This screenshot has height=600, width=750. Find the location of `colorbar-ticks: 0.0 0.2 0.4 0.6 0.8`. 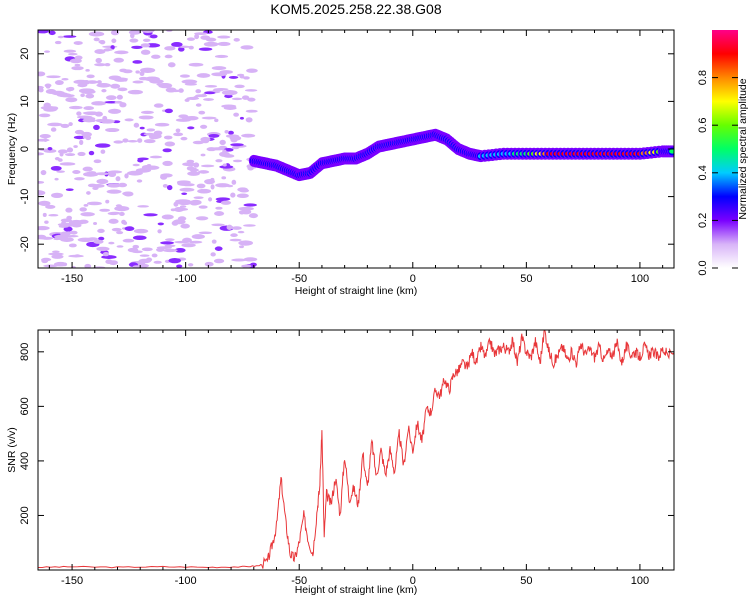

colorbar-ticks: 0.0 0.2 0.4 0.6 0.8 is located at coordinates (717, 173).